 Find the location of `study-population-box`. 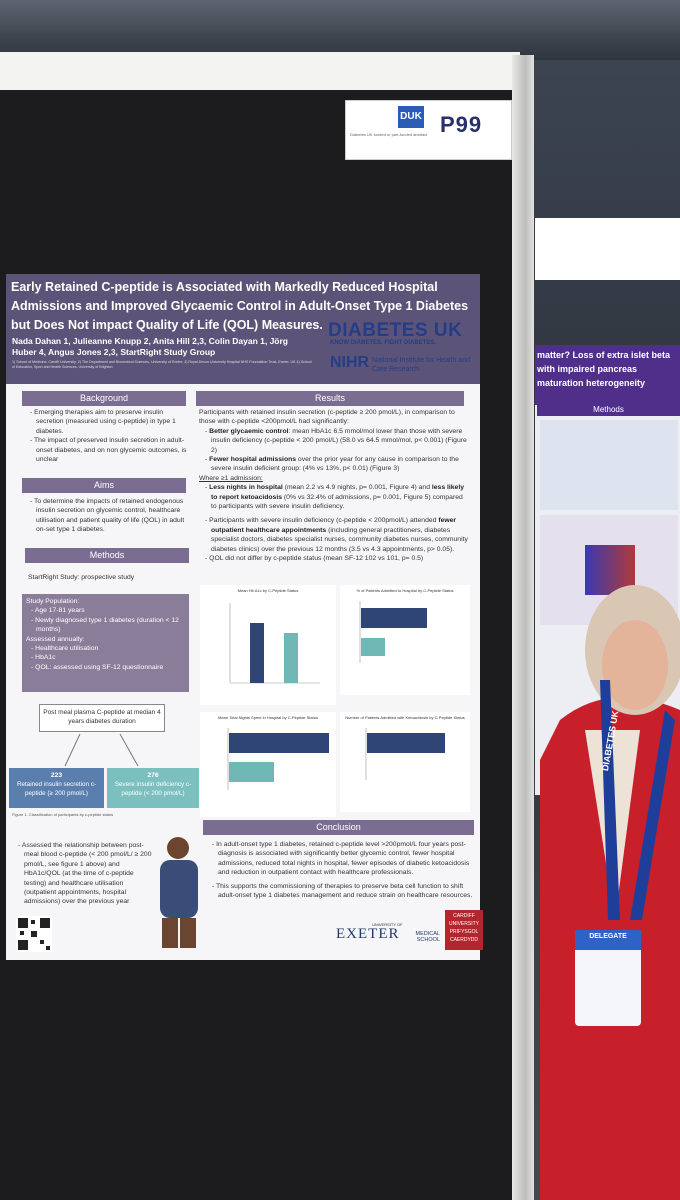

study-population-box is located at coordinates (105, 643).